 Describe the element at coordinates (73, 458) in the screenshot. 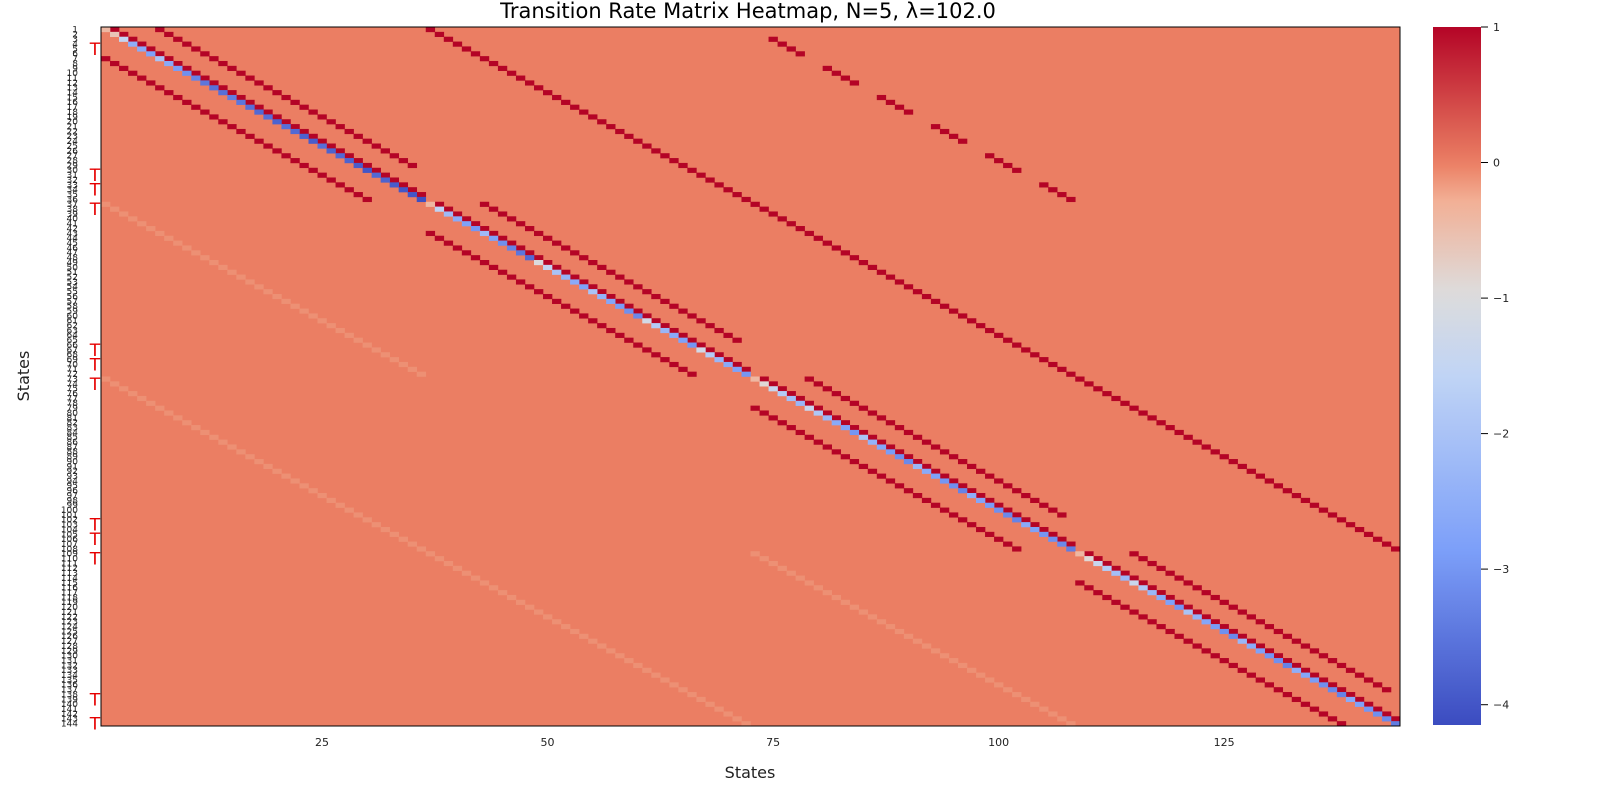

I see `y-tick-label: 89` at that location.